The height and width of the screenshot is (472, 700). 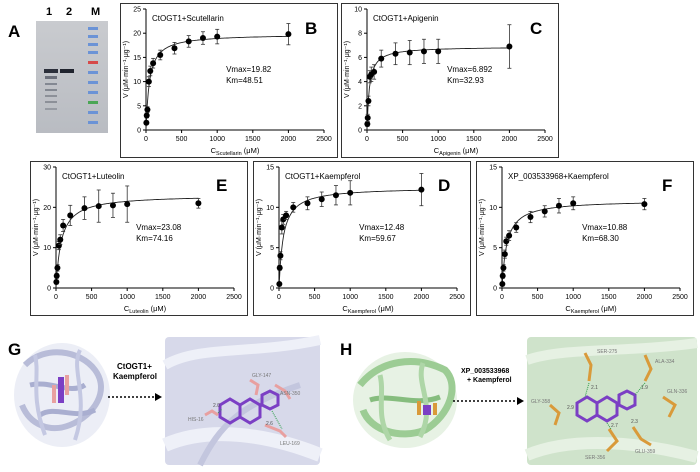 I want to click on chart-title: CtOGT1+Apigenin, so click(x=406, y=18).